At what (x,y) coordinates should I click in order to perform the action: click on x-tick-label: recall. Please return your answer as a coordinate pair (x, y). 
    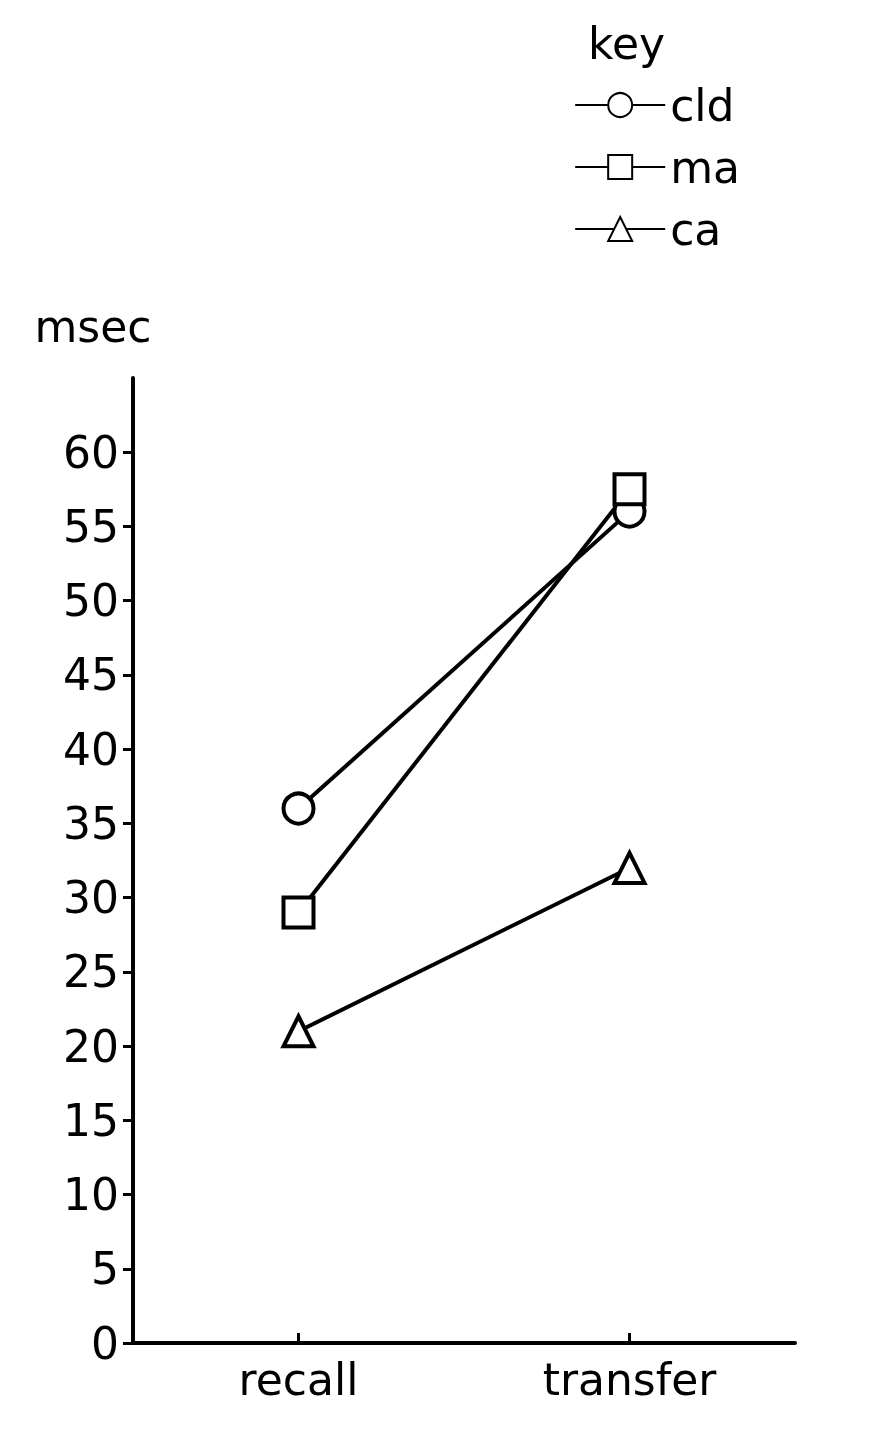
    Looking at the image, I should click on (298, 1379).